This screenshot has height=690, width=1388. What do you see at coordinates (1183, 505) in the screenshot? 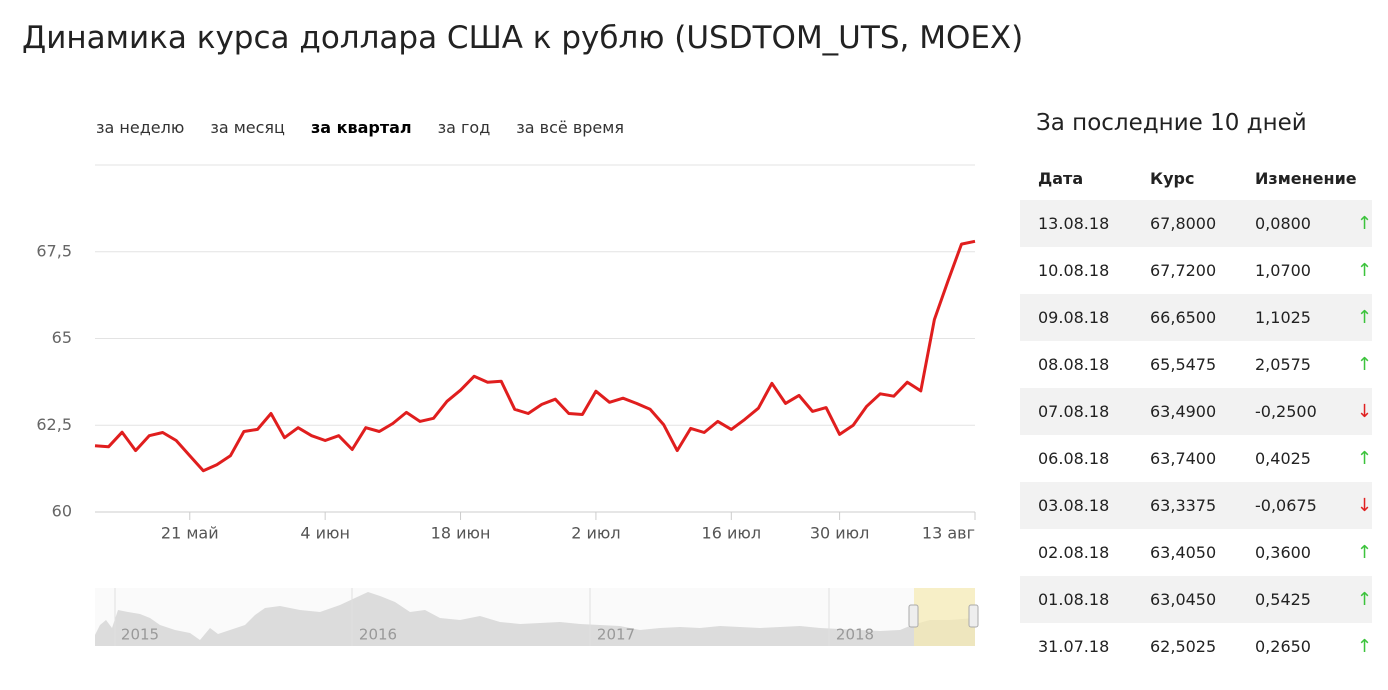
I see `table-cell: 63,3375` at bounding box center [1183, 505].